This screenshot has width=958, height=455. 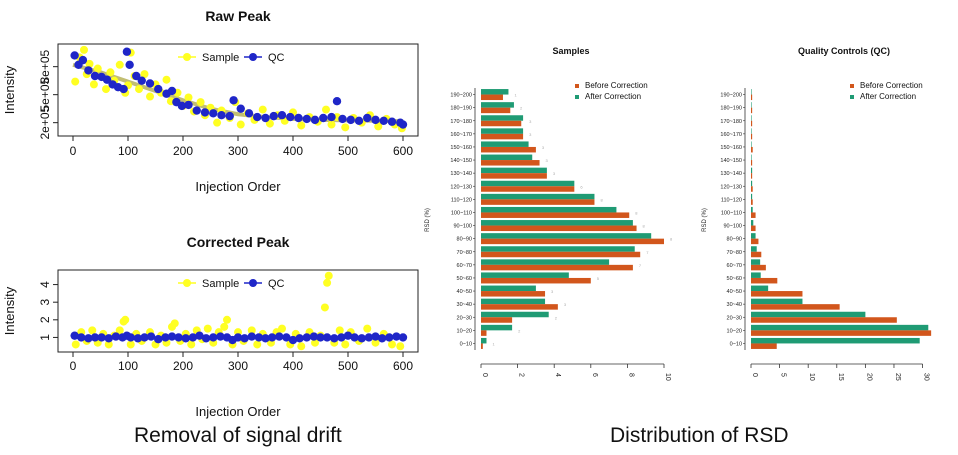 What do you see at coordinates (671, 239) in the screenshot?
I see `bar-annotation: 8` at bounding box center [671, 239].